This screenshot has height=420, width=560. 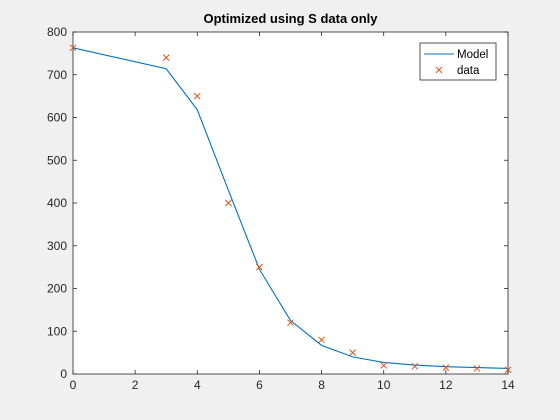 I want to click on x-tick-label: 10, so click(x=384, y=385).